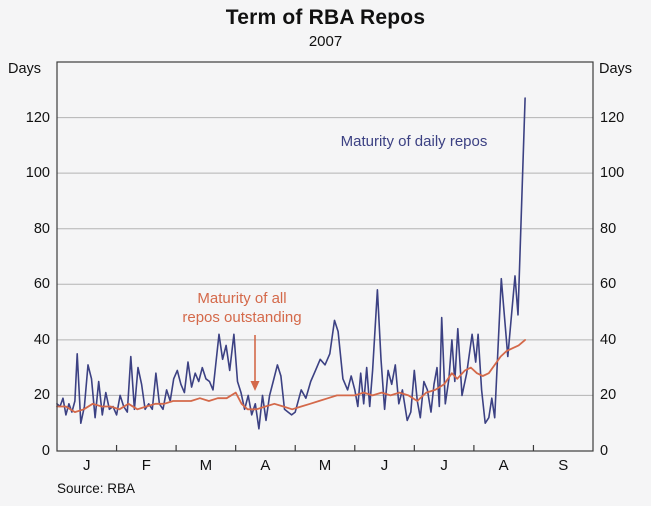 This screenshot has width=651, height=506. What do you see at coordinates (87, 465) in the screenshot?
I see `month-label-0: J` at bounding box center [87, 465].